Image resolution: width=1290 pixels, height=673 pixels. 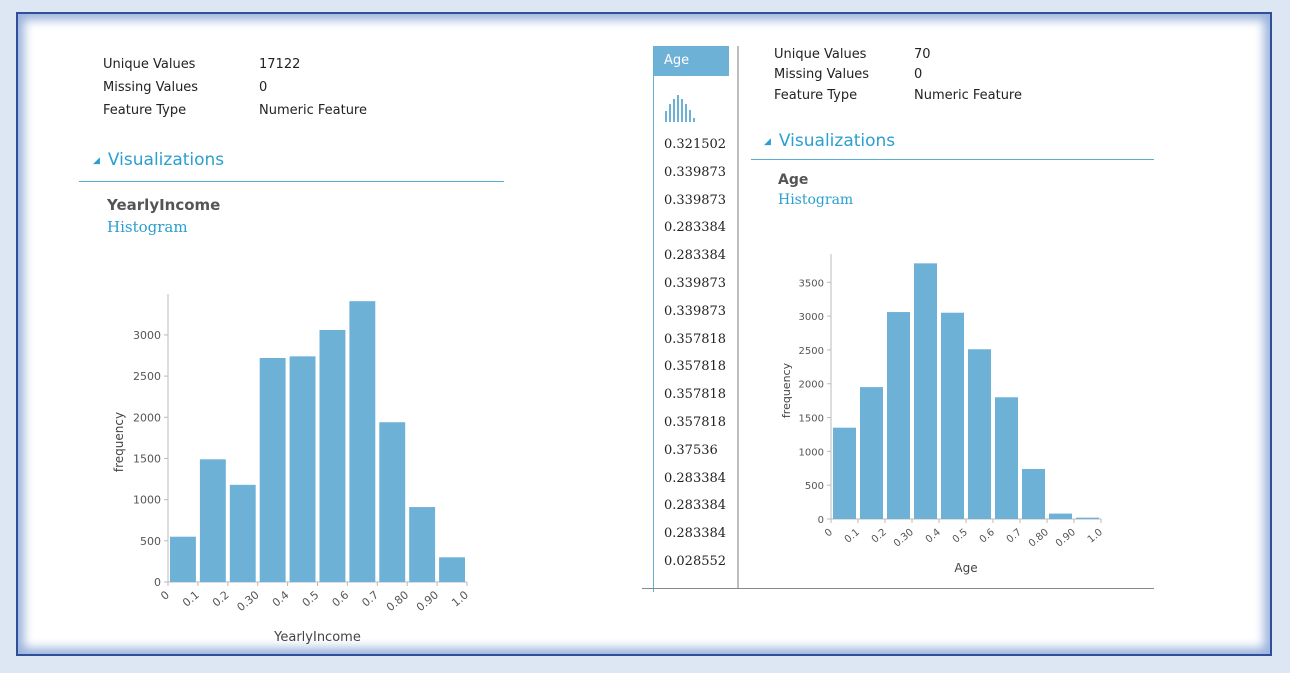 I want to click on x-axis-label: YearlyIncome, so click(x=317, y=637).